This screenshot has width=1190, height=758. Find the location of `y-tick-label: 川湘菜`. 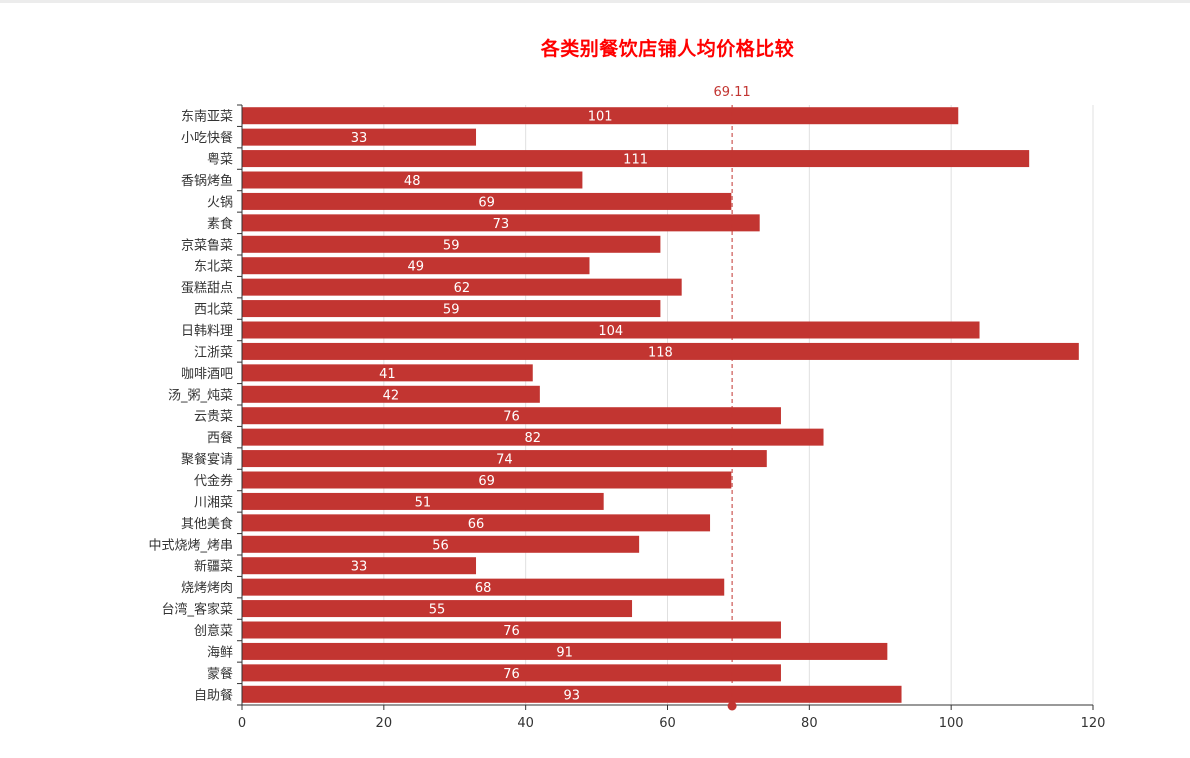

y-tick-label: 川湘菜 is located at coordinates (213, 502).